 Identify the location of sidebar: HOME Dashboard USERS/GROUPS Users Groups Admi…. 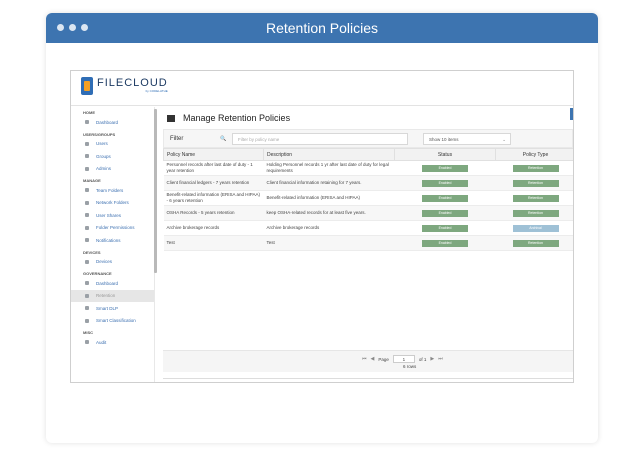
(113, 244).